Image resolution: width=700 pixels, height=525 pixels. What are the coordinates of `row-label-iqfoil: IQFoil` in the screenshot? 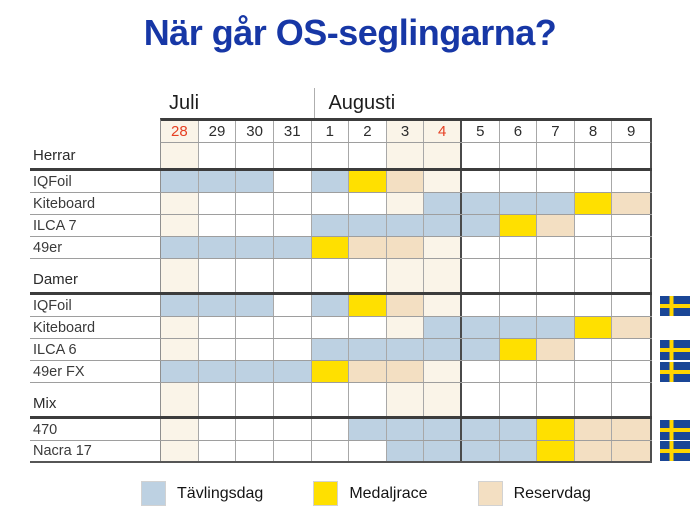 It's located at (52, 181).